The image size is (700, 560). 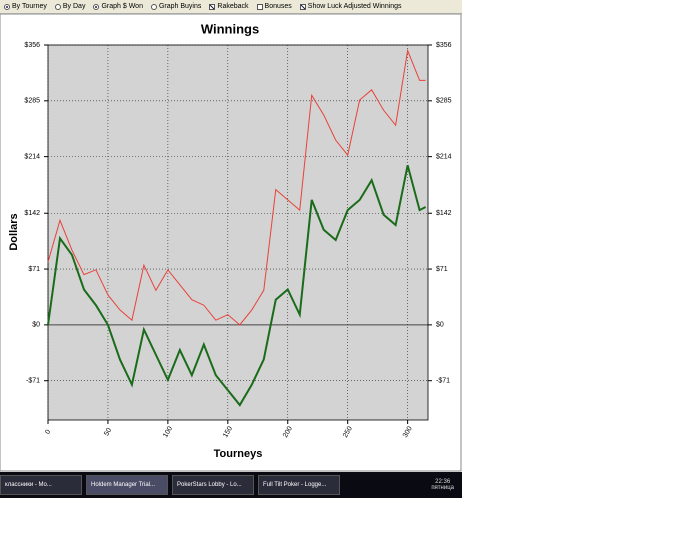 I want to click on x-axis-label: Tourneys, so click(x=238, y=454).